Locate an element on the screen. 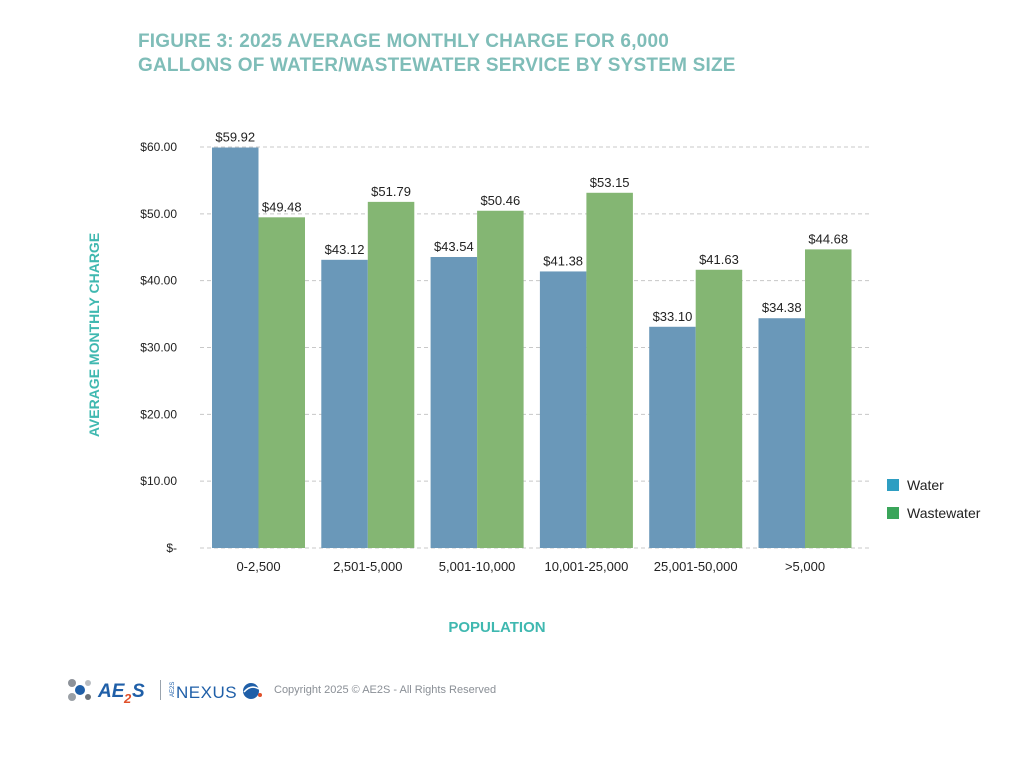  data-label: $49.48 is located at coordinates (282, 206).